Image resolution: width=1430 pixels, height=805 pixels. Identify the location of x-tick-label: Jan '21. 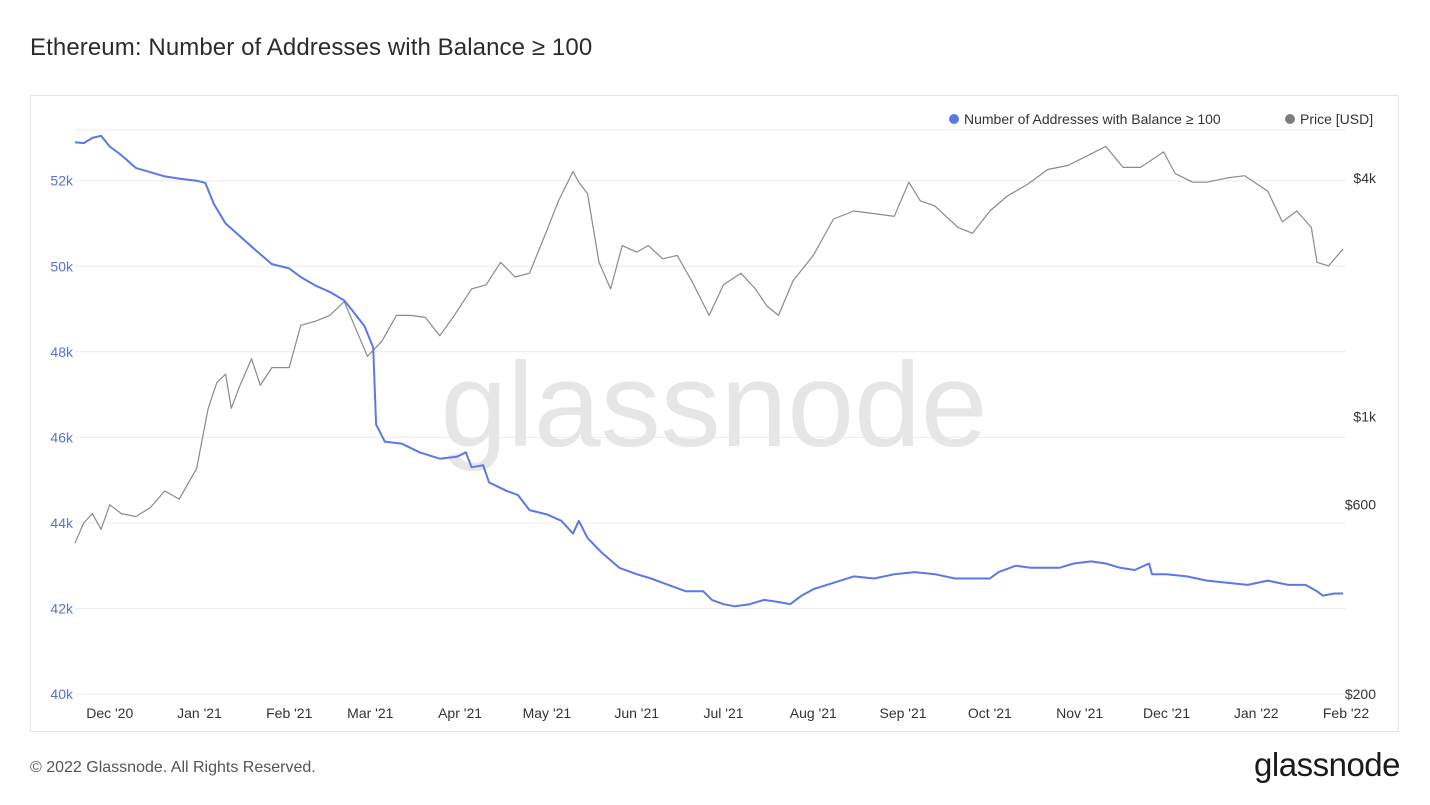
(199, 713).